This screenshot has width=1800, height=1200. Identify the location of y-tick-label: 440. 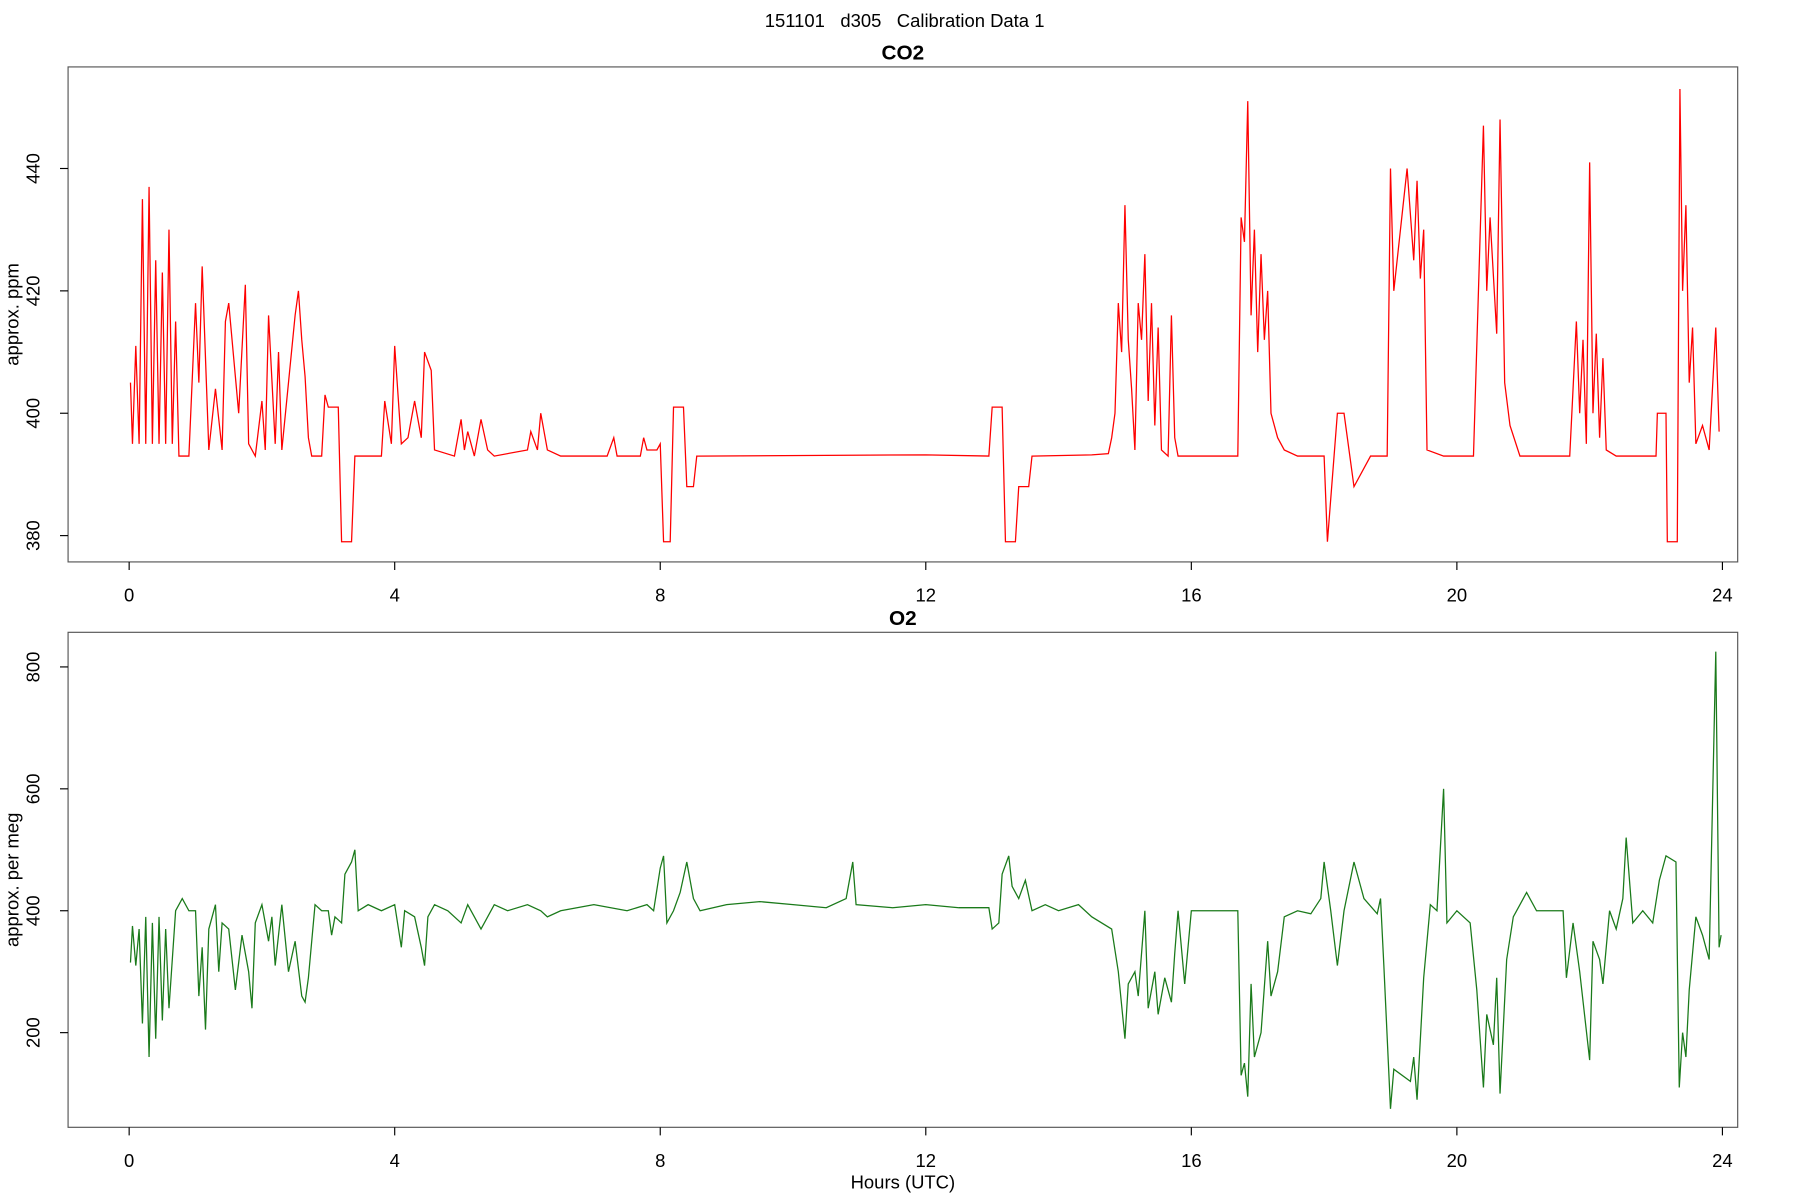
(32, 168).